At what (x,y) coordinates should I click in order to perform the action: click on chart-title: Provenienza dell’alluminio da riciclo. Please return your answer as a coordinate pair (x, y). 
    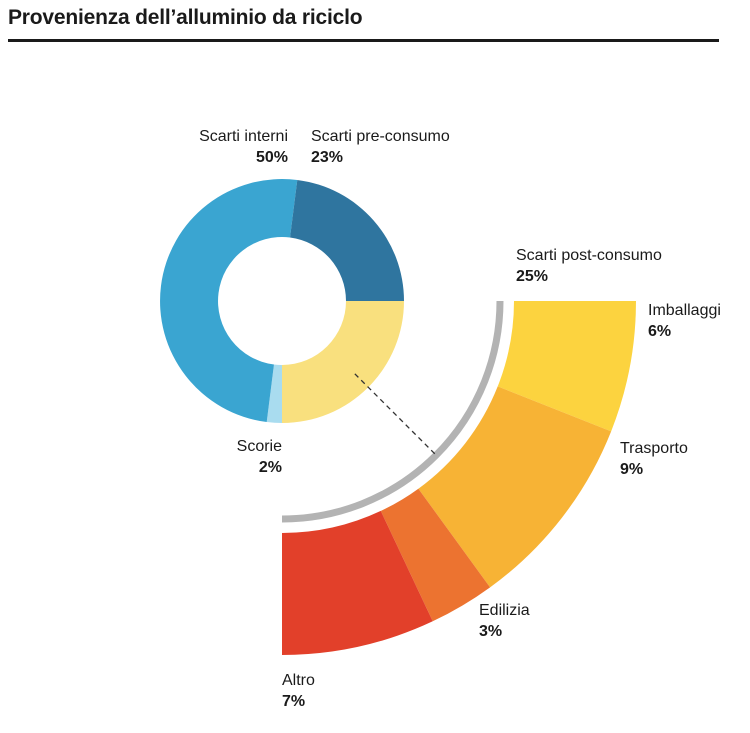
    Looking at the image, I should click on (185, 17).